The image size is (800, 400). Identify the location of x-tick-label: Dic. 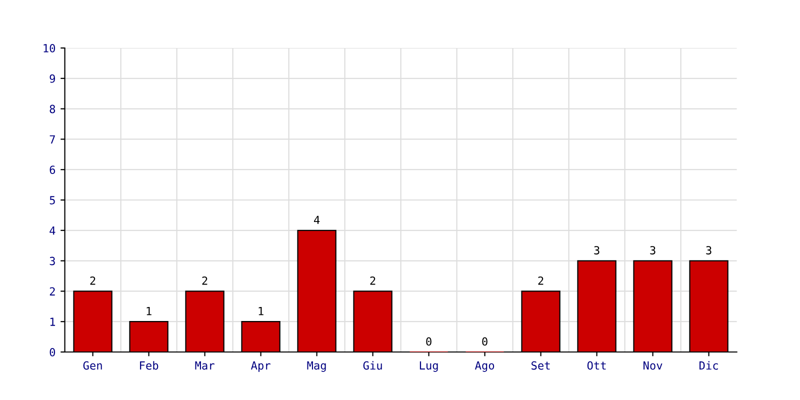
(709, 365).